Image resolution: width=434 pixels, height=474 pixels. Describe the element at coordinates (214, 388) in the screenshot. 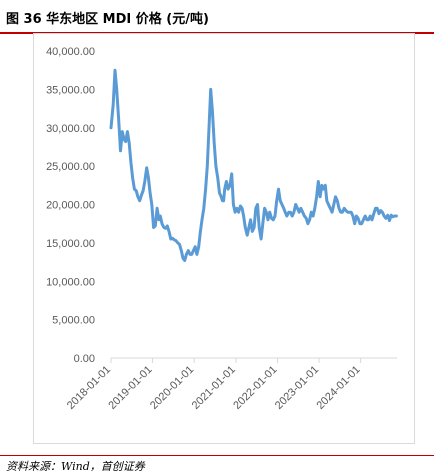

I see `x-tick-label: 2021-01-01` at that location.